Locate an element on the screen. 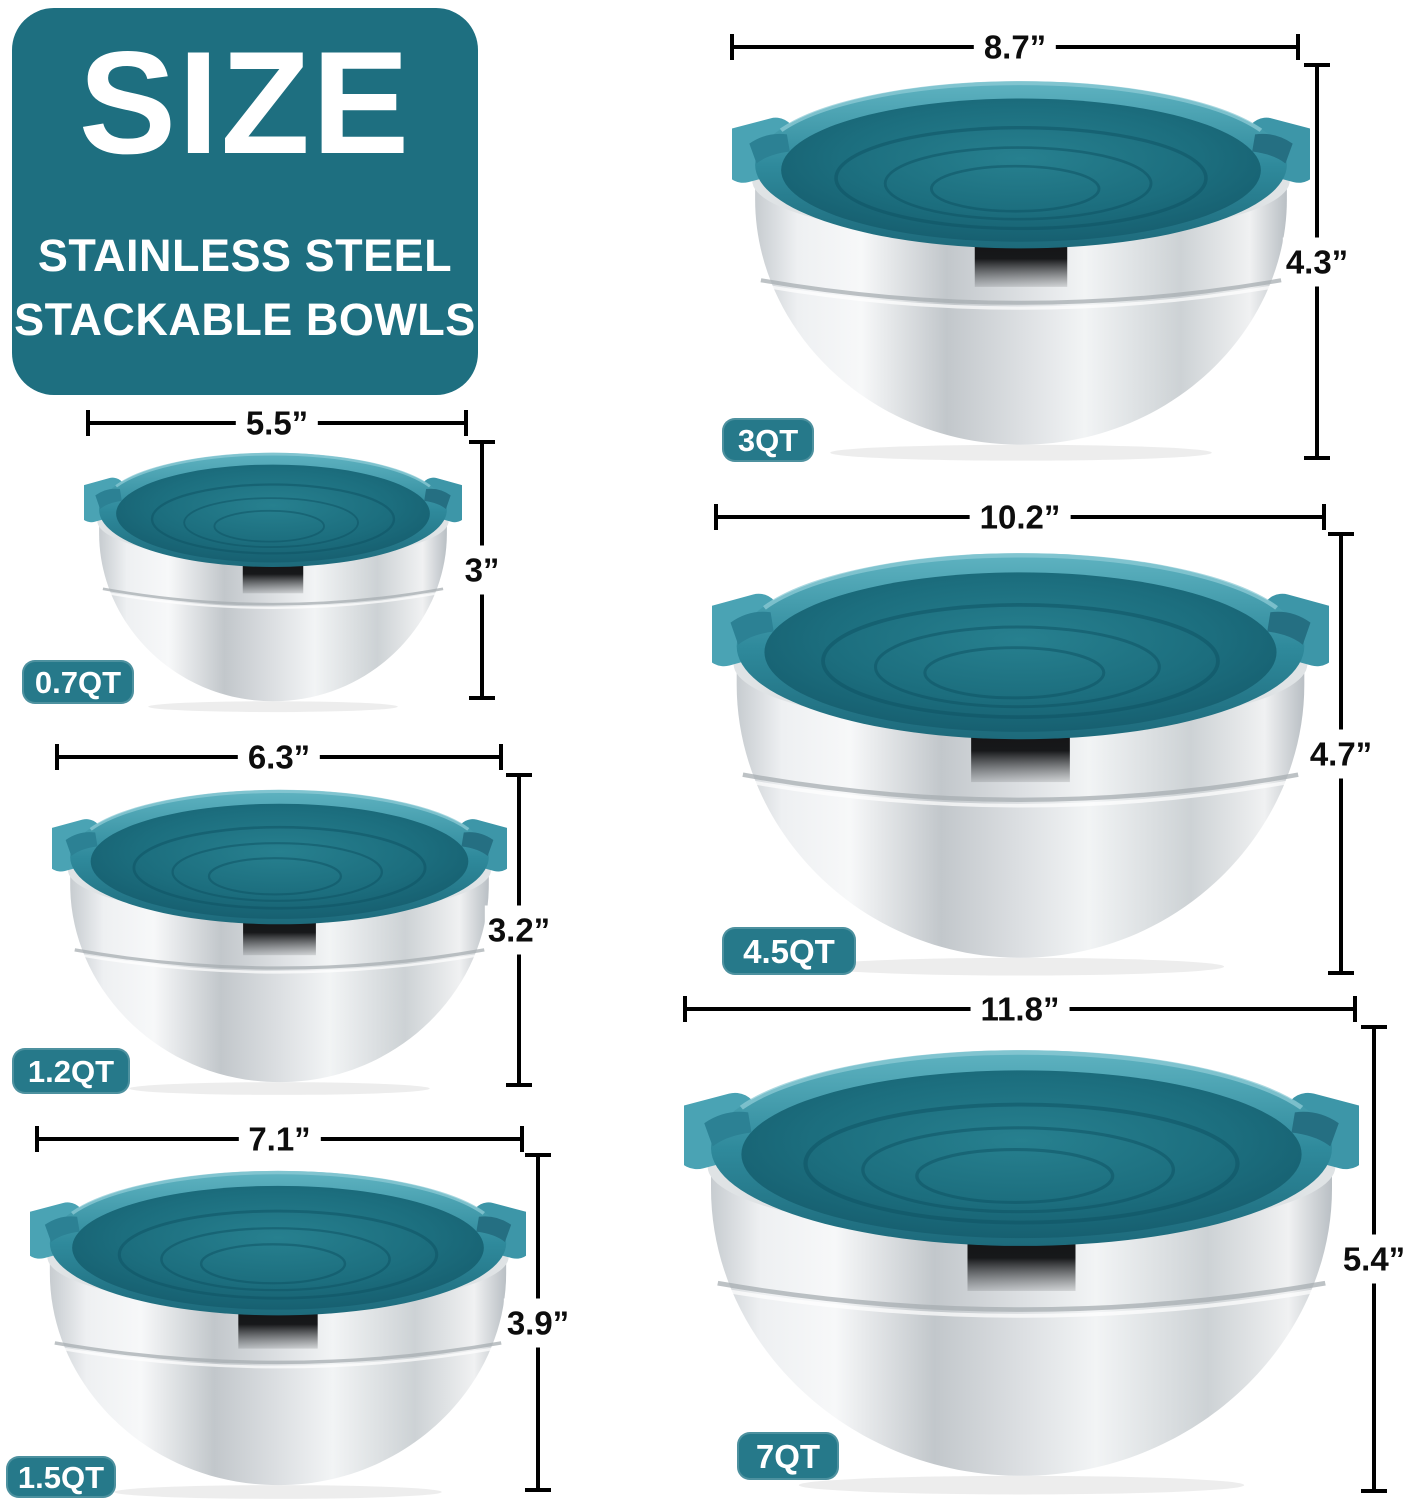 The image size is (1404, 1500). width-dimension-line-1.2qt: 6.3” is located at coordinates (279, 757).